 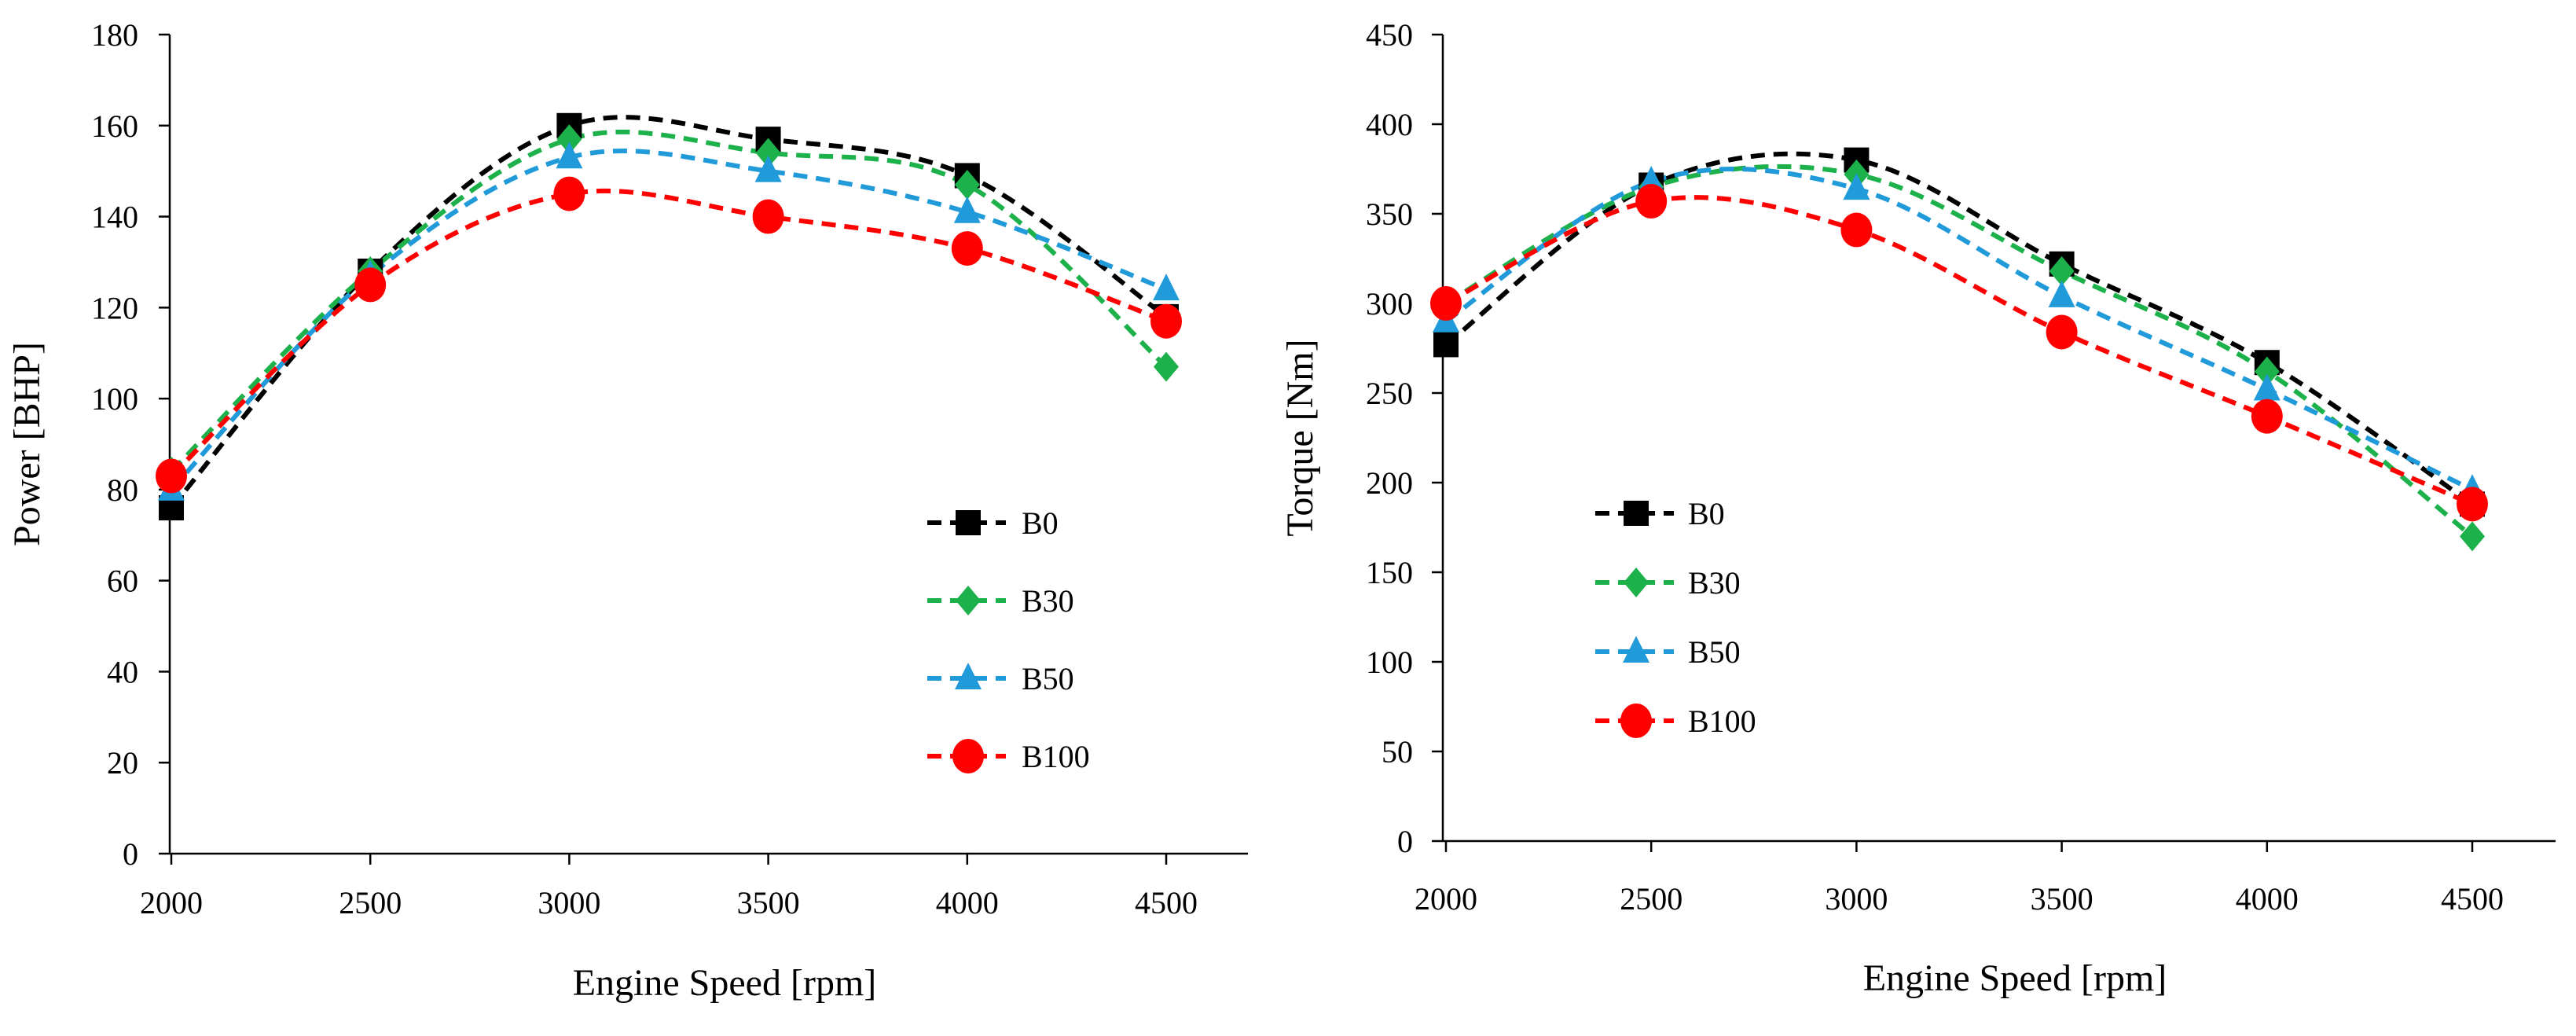 What do you see at coordinates (27, 444) in the screenshot?
I see `y-axis-title: Power [BHP]` at bounding box center [27, 444].